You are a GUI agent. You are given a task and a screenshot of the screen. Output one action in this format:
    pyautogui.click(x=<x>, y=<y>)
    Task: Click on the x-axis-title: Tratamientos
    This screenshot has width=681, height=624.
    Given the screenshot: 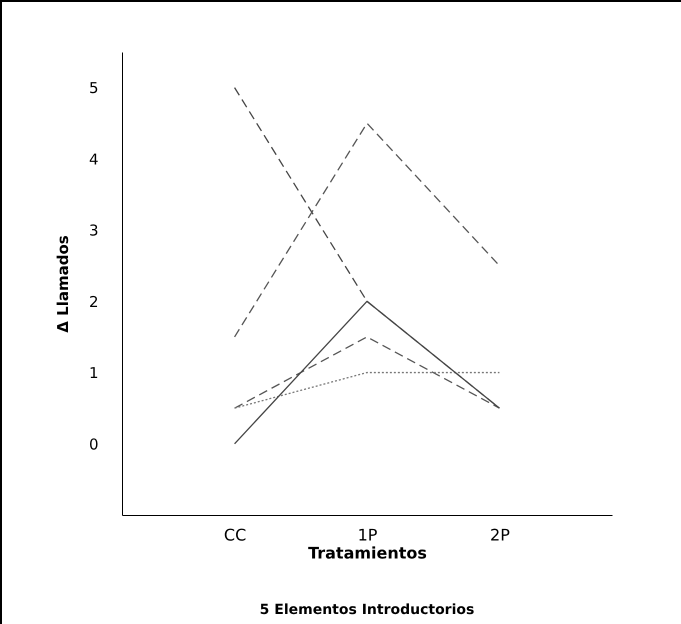 What is the action you would take?
    pyautogui.click(x=367, y=553)
    